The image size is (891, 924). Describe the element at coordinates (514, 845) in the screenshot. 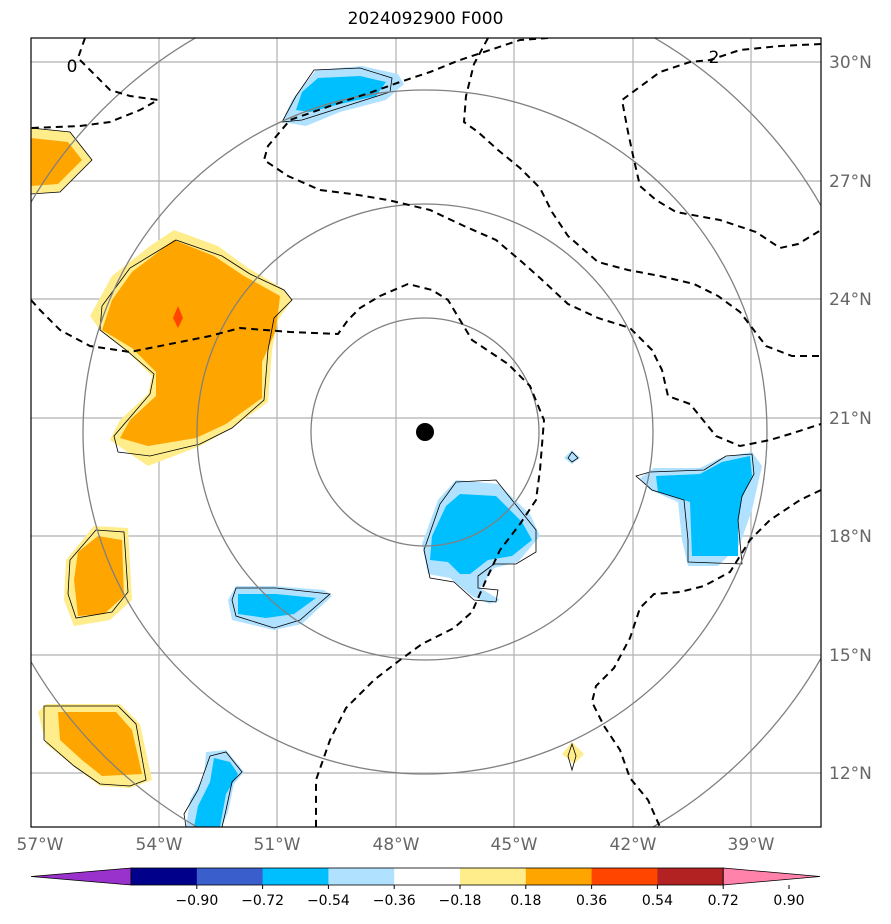

I see `lon-label: 45°W` at that location.